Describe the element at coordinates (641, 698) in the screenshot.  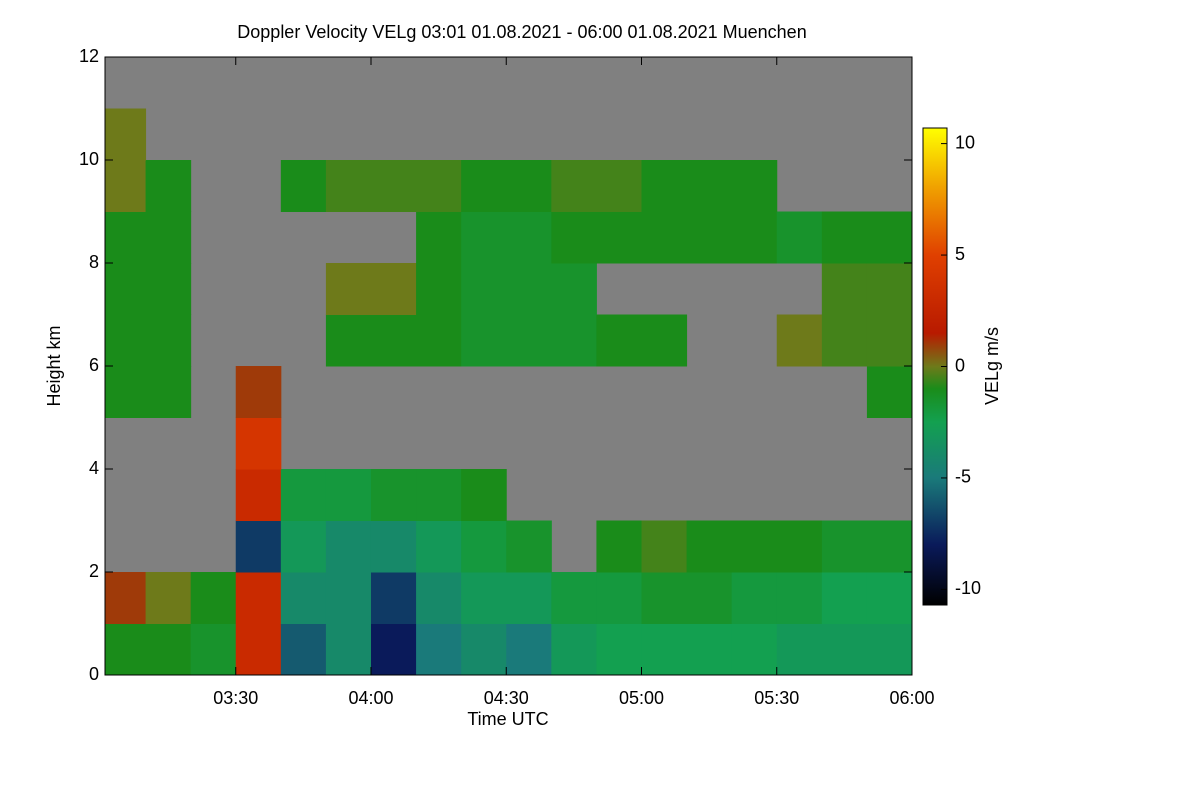
I see `x-tick-label: 05:00` at that location.